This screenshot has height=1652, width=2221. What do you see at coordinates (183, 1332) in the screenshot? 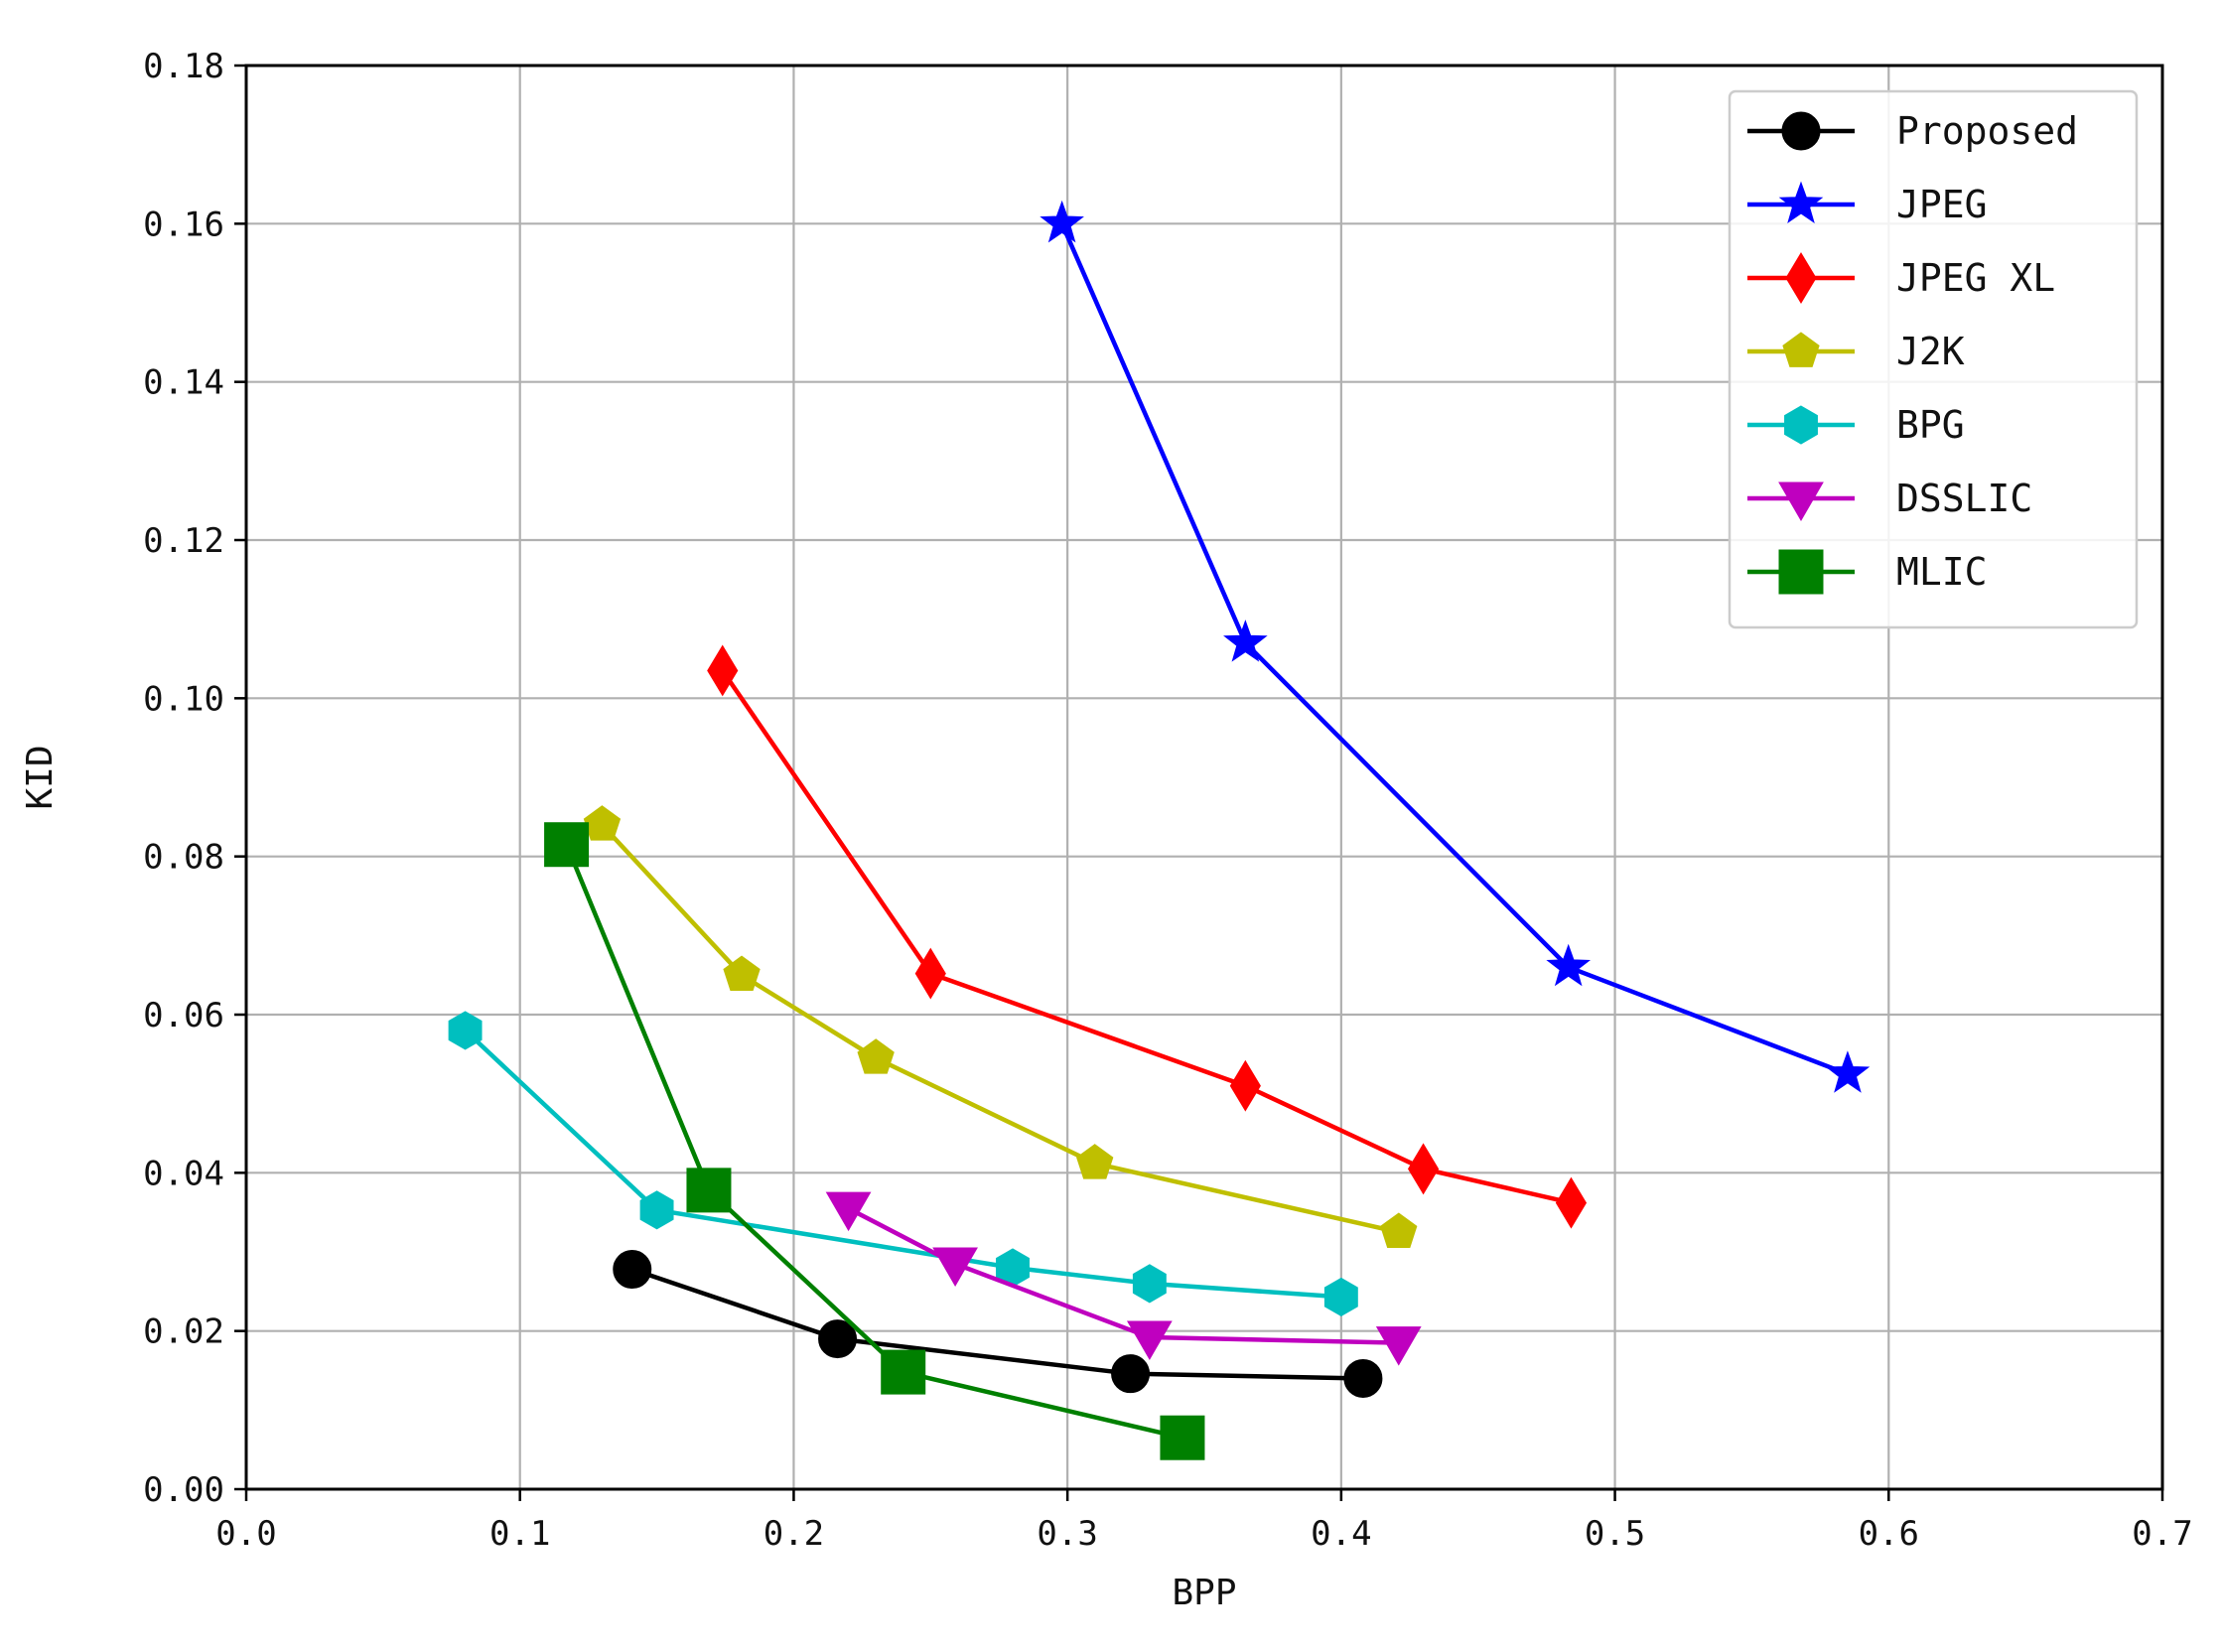
I see `y-tick-label: 0.02` at bounding box center [183, 1332].